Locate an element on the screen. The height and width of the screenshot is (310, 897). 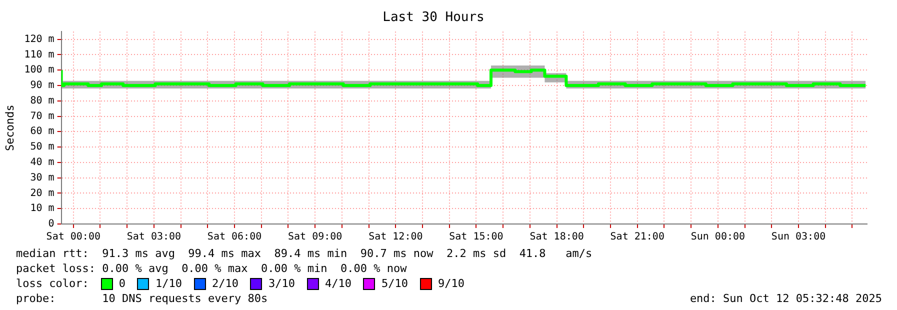
x-tick-label: Sat 03:00 is located at coordinates (154, 237).